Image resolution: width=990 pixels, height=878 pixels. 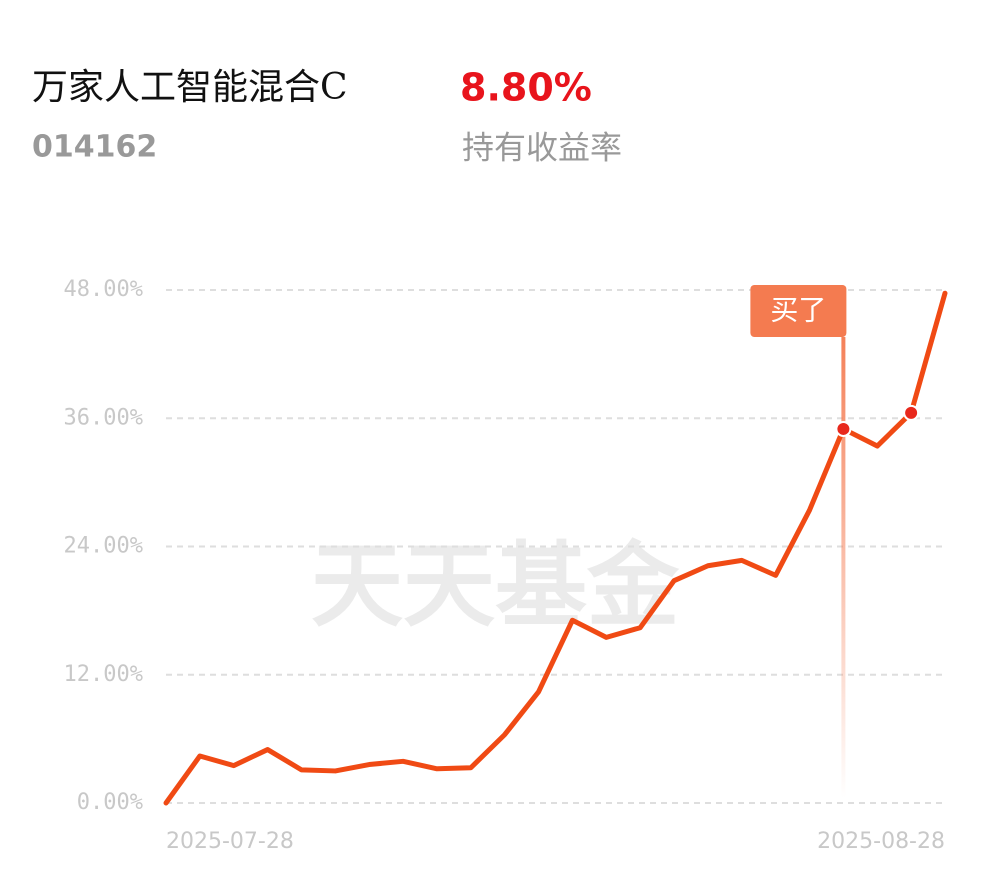 What do you see at coordinates (526, 88) in the screenshot?
I see `return-value: 8.80%` at bounding box center [526, 88].